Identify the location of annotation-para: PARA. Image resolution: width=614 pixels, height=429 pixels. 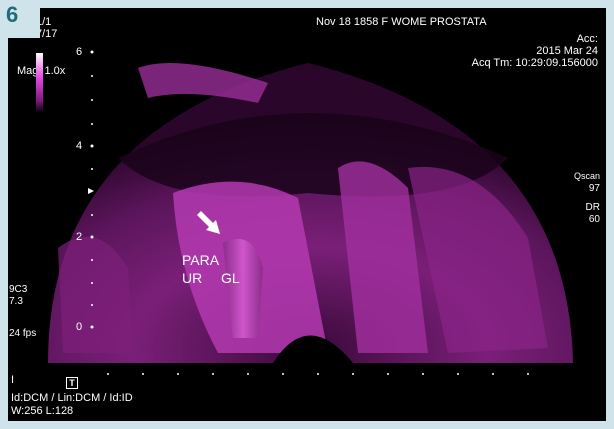
(201, 260).